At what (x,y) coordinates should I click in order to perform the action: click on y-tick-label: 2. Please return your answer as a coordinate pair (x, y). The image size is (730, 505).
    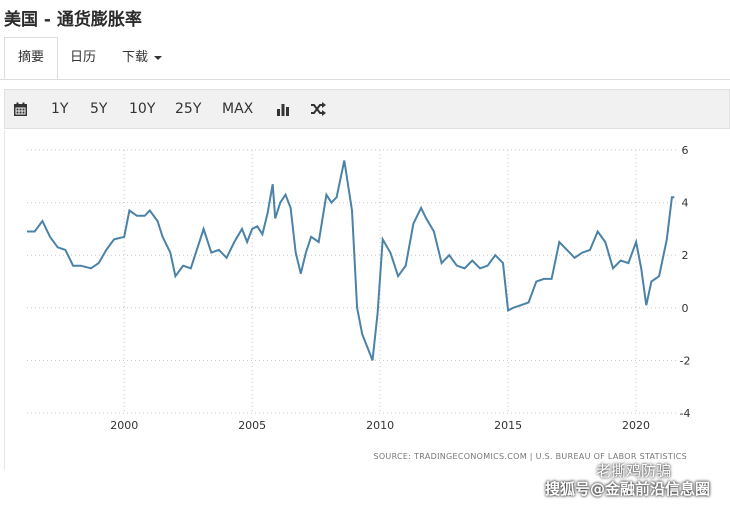
    Looking at the image, I should click on (685, 255).